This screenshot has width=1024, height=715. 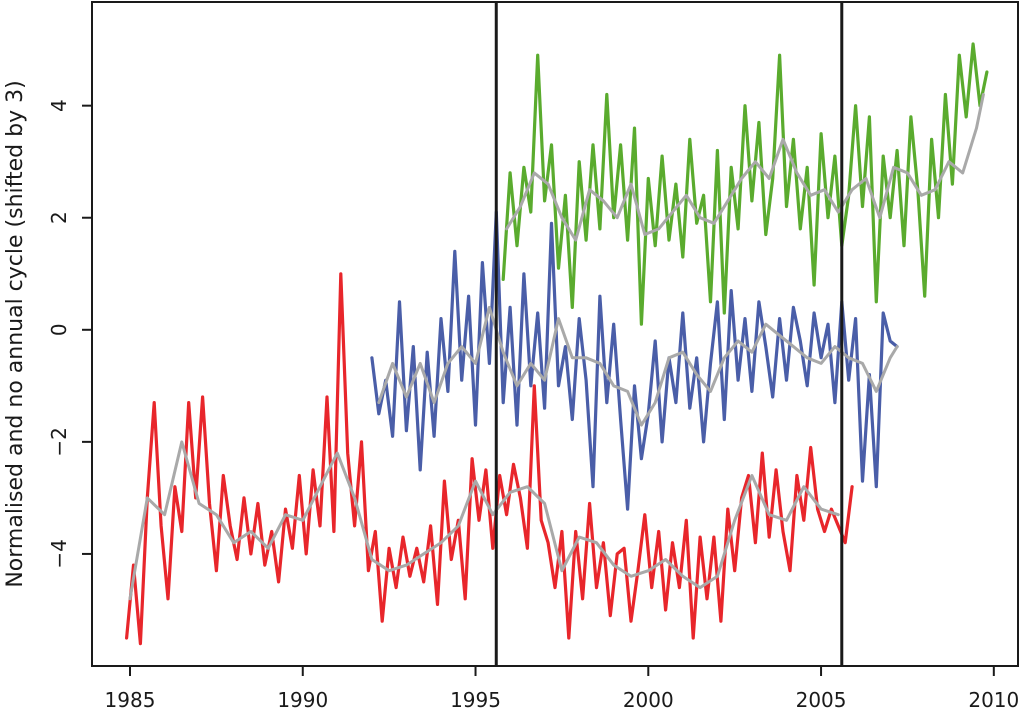 What do you see at coordinates (59, 217) in the screenshot?
I see `y-tick-label: 2` at bounding box center [59, 217].